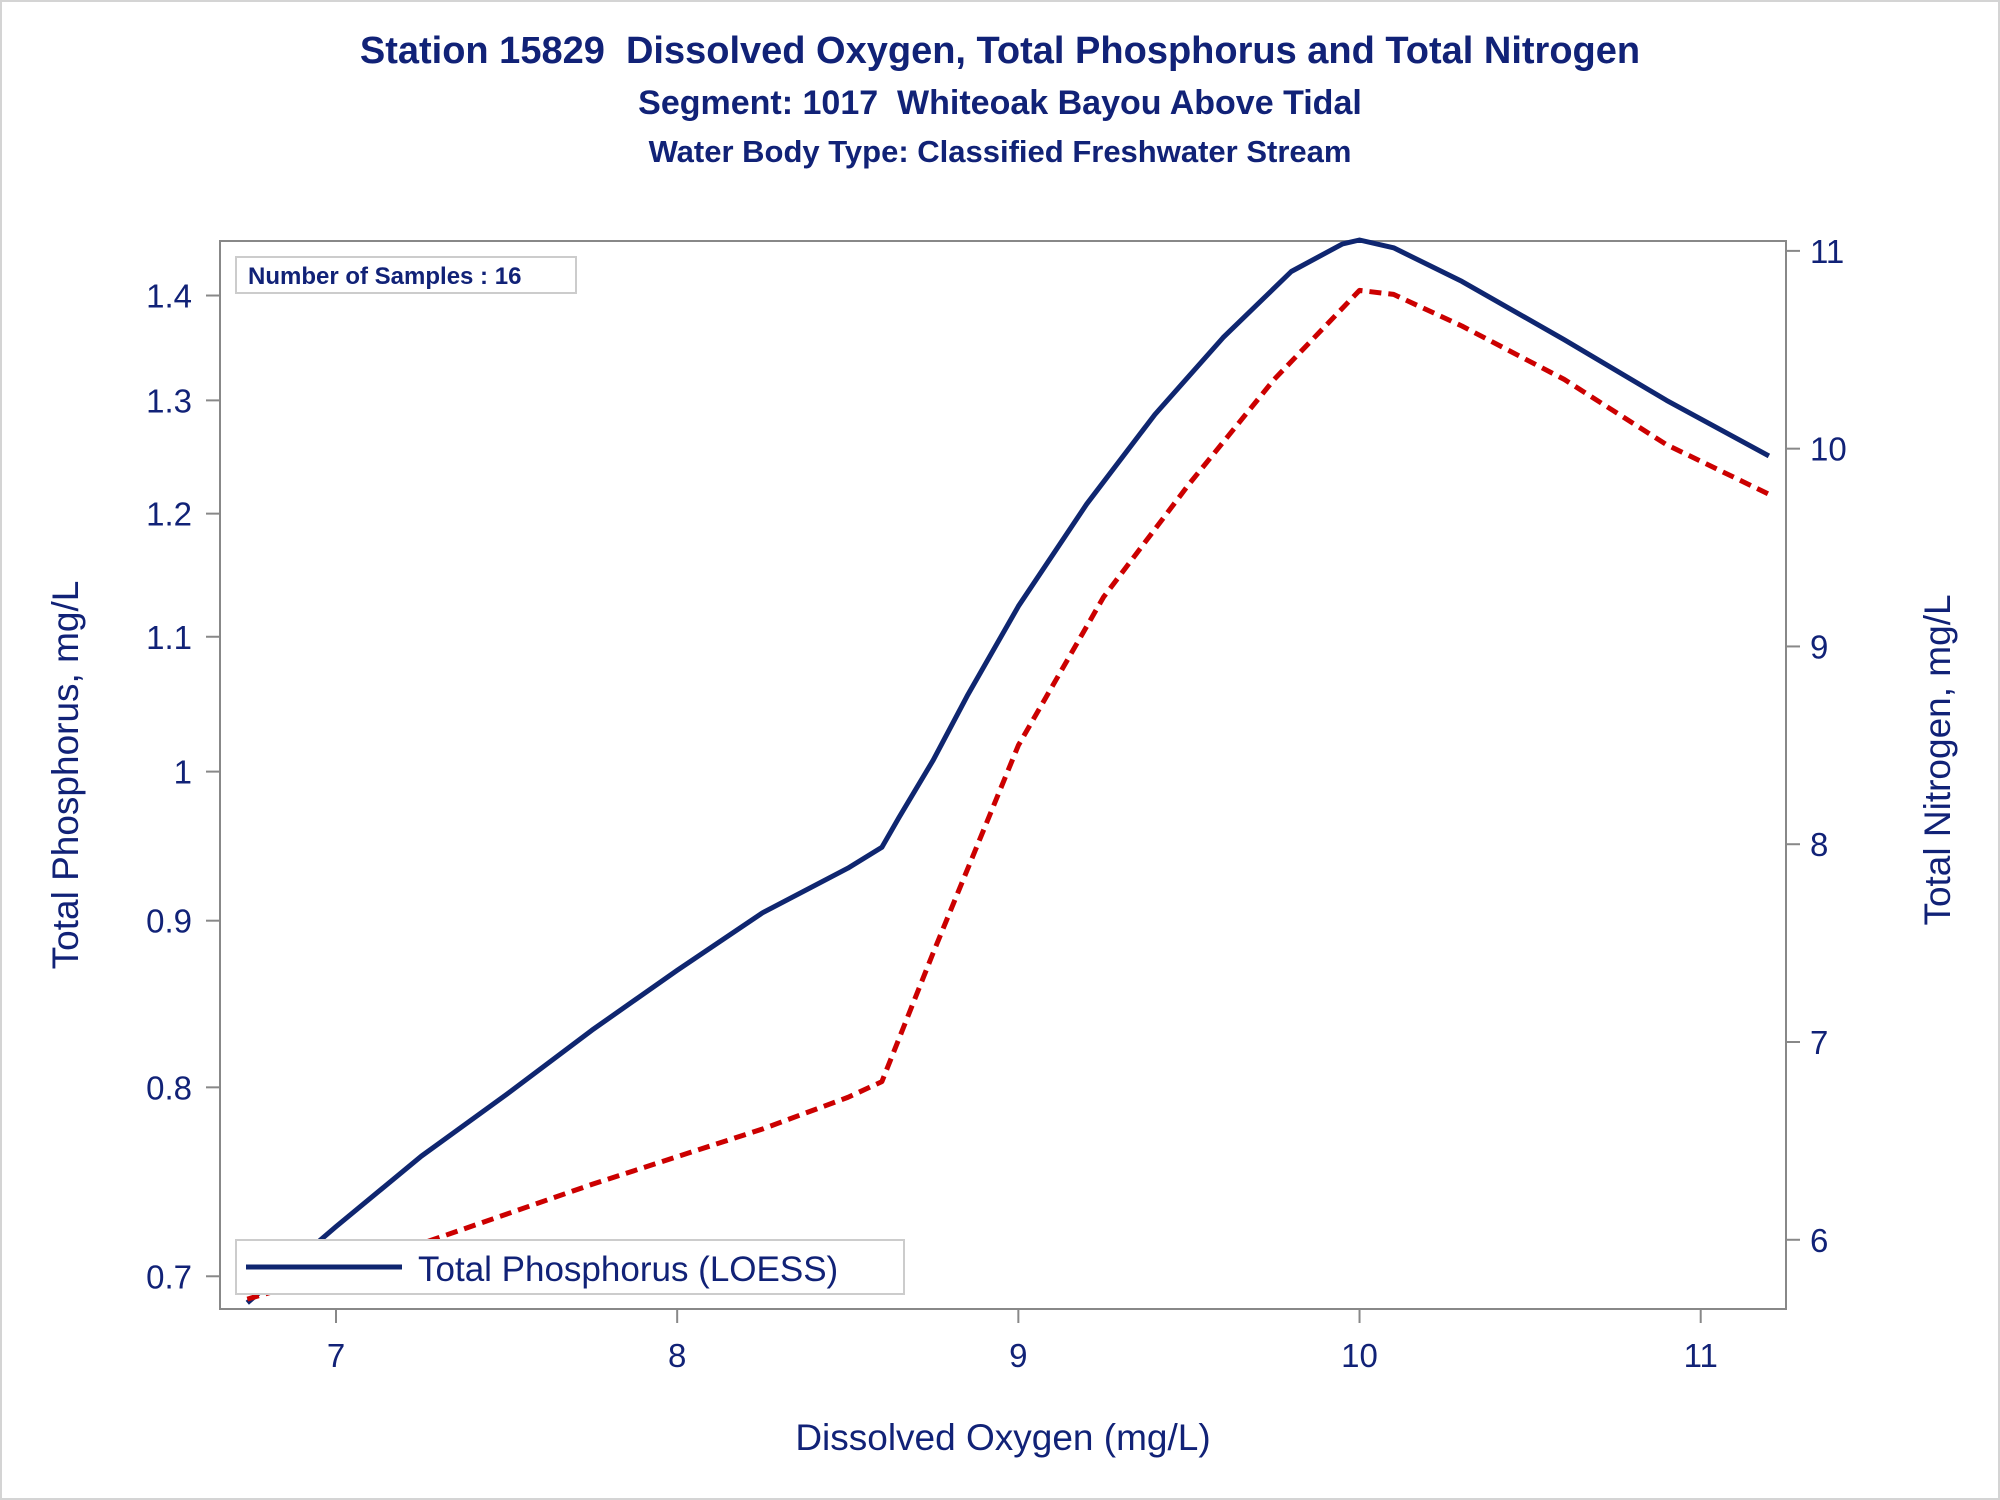 This screenshot has width=2000, height=1500. I want to click on legend: Total Phosphorus (LOESS), so click(570, 1267).